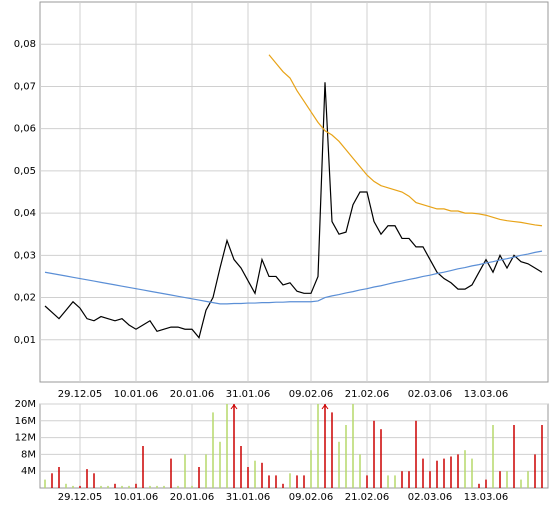  I want to click on y-tick-label: 16M, so click(25, 421).